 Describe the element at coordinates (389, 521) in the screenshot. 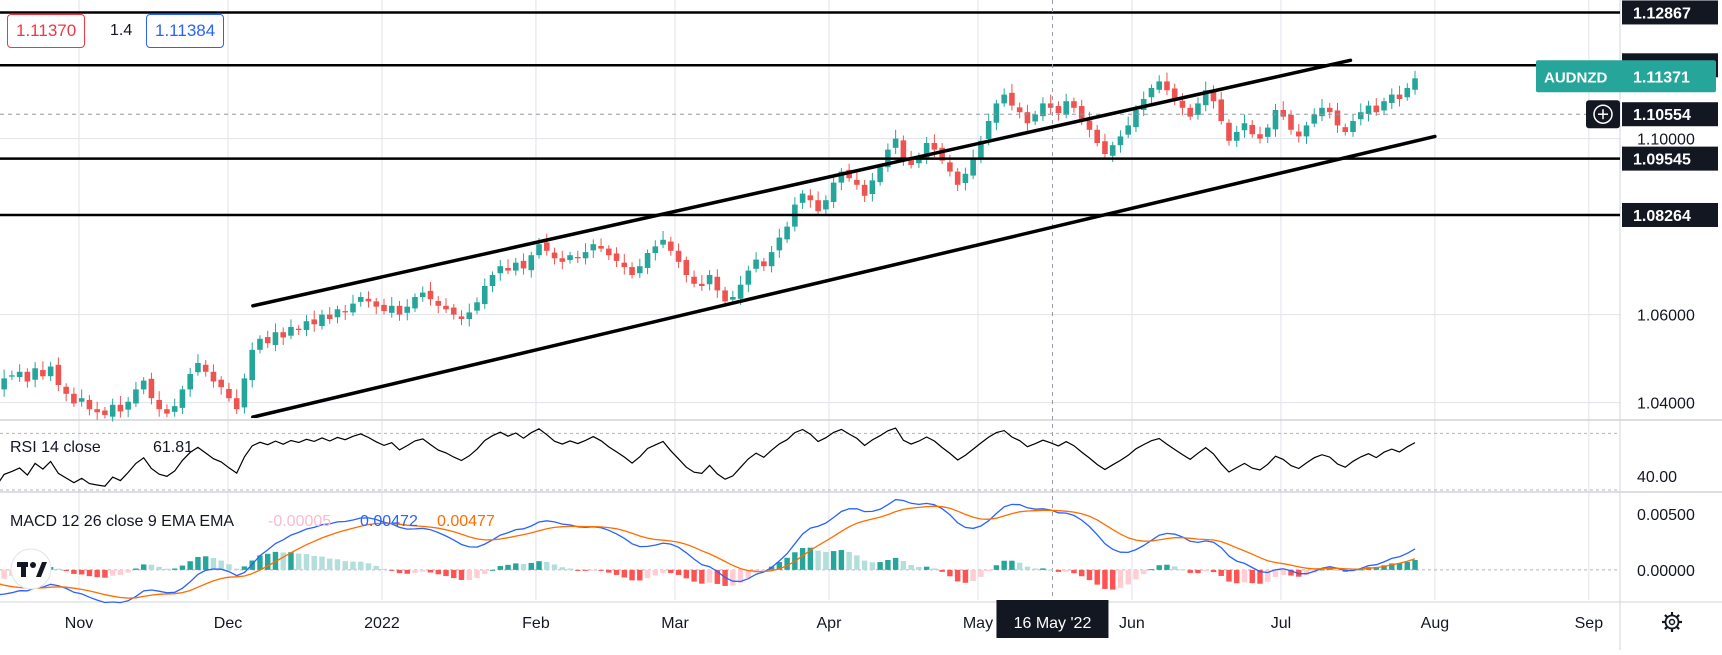

I see `macd-value: 0.00472` at that location.